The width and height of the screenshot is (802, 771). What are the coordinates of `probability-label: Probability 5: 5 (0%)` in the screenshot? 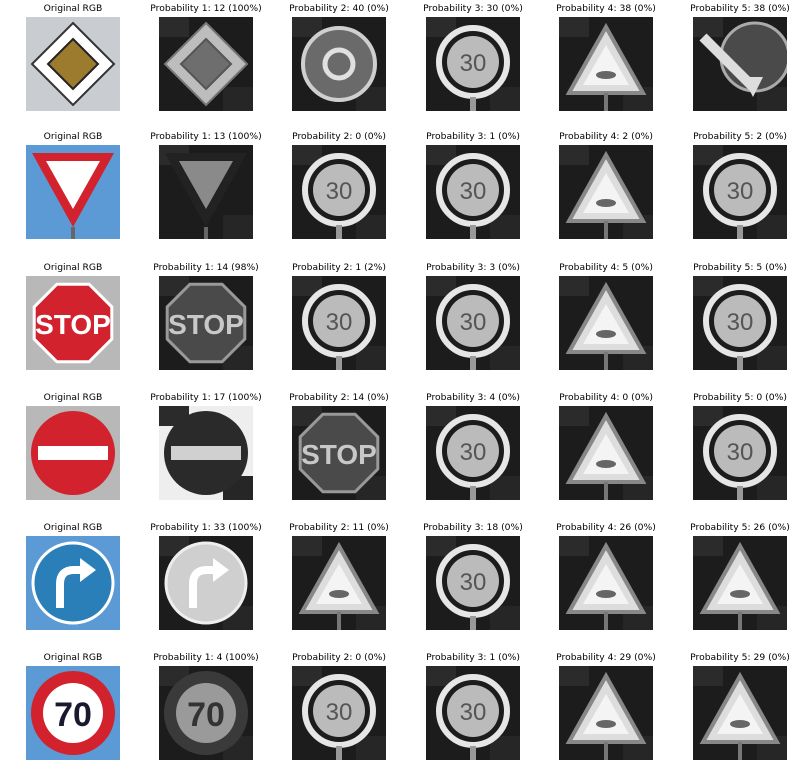 It's located at (740, 267).